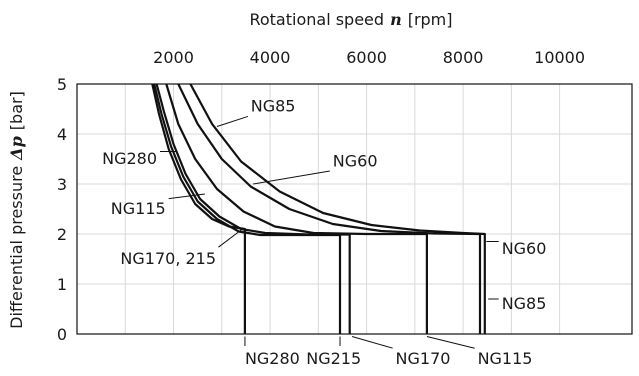 The width and height of the screenshot is (639, 376). What do you see at coordinates (62, 334) in the screenshot?
I see `y-tick-label: 0` at bounding box center [62, 334].